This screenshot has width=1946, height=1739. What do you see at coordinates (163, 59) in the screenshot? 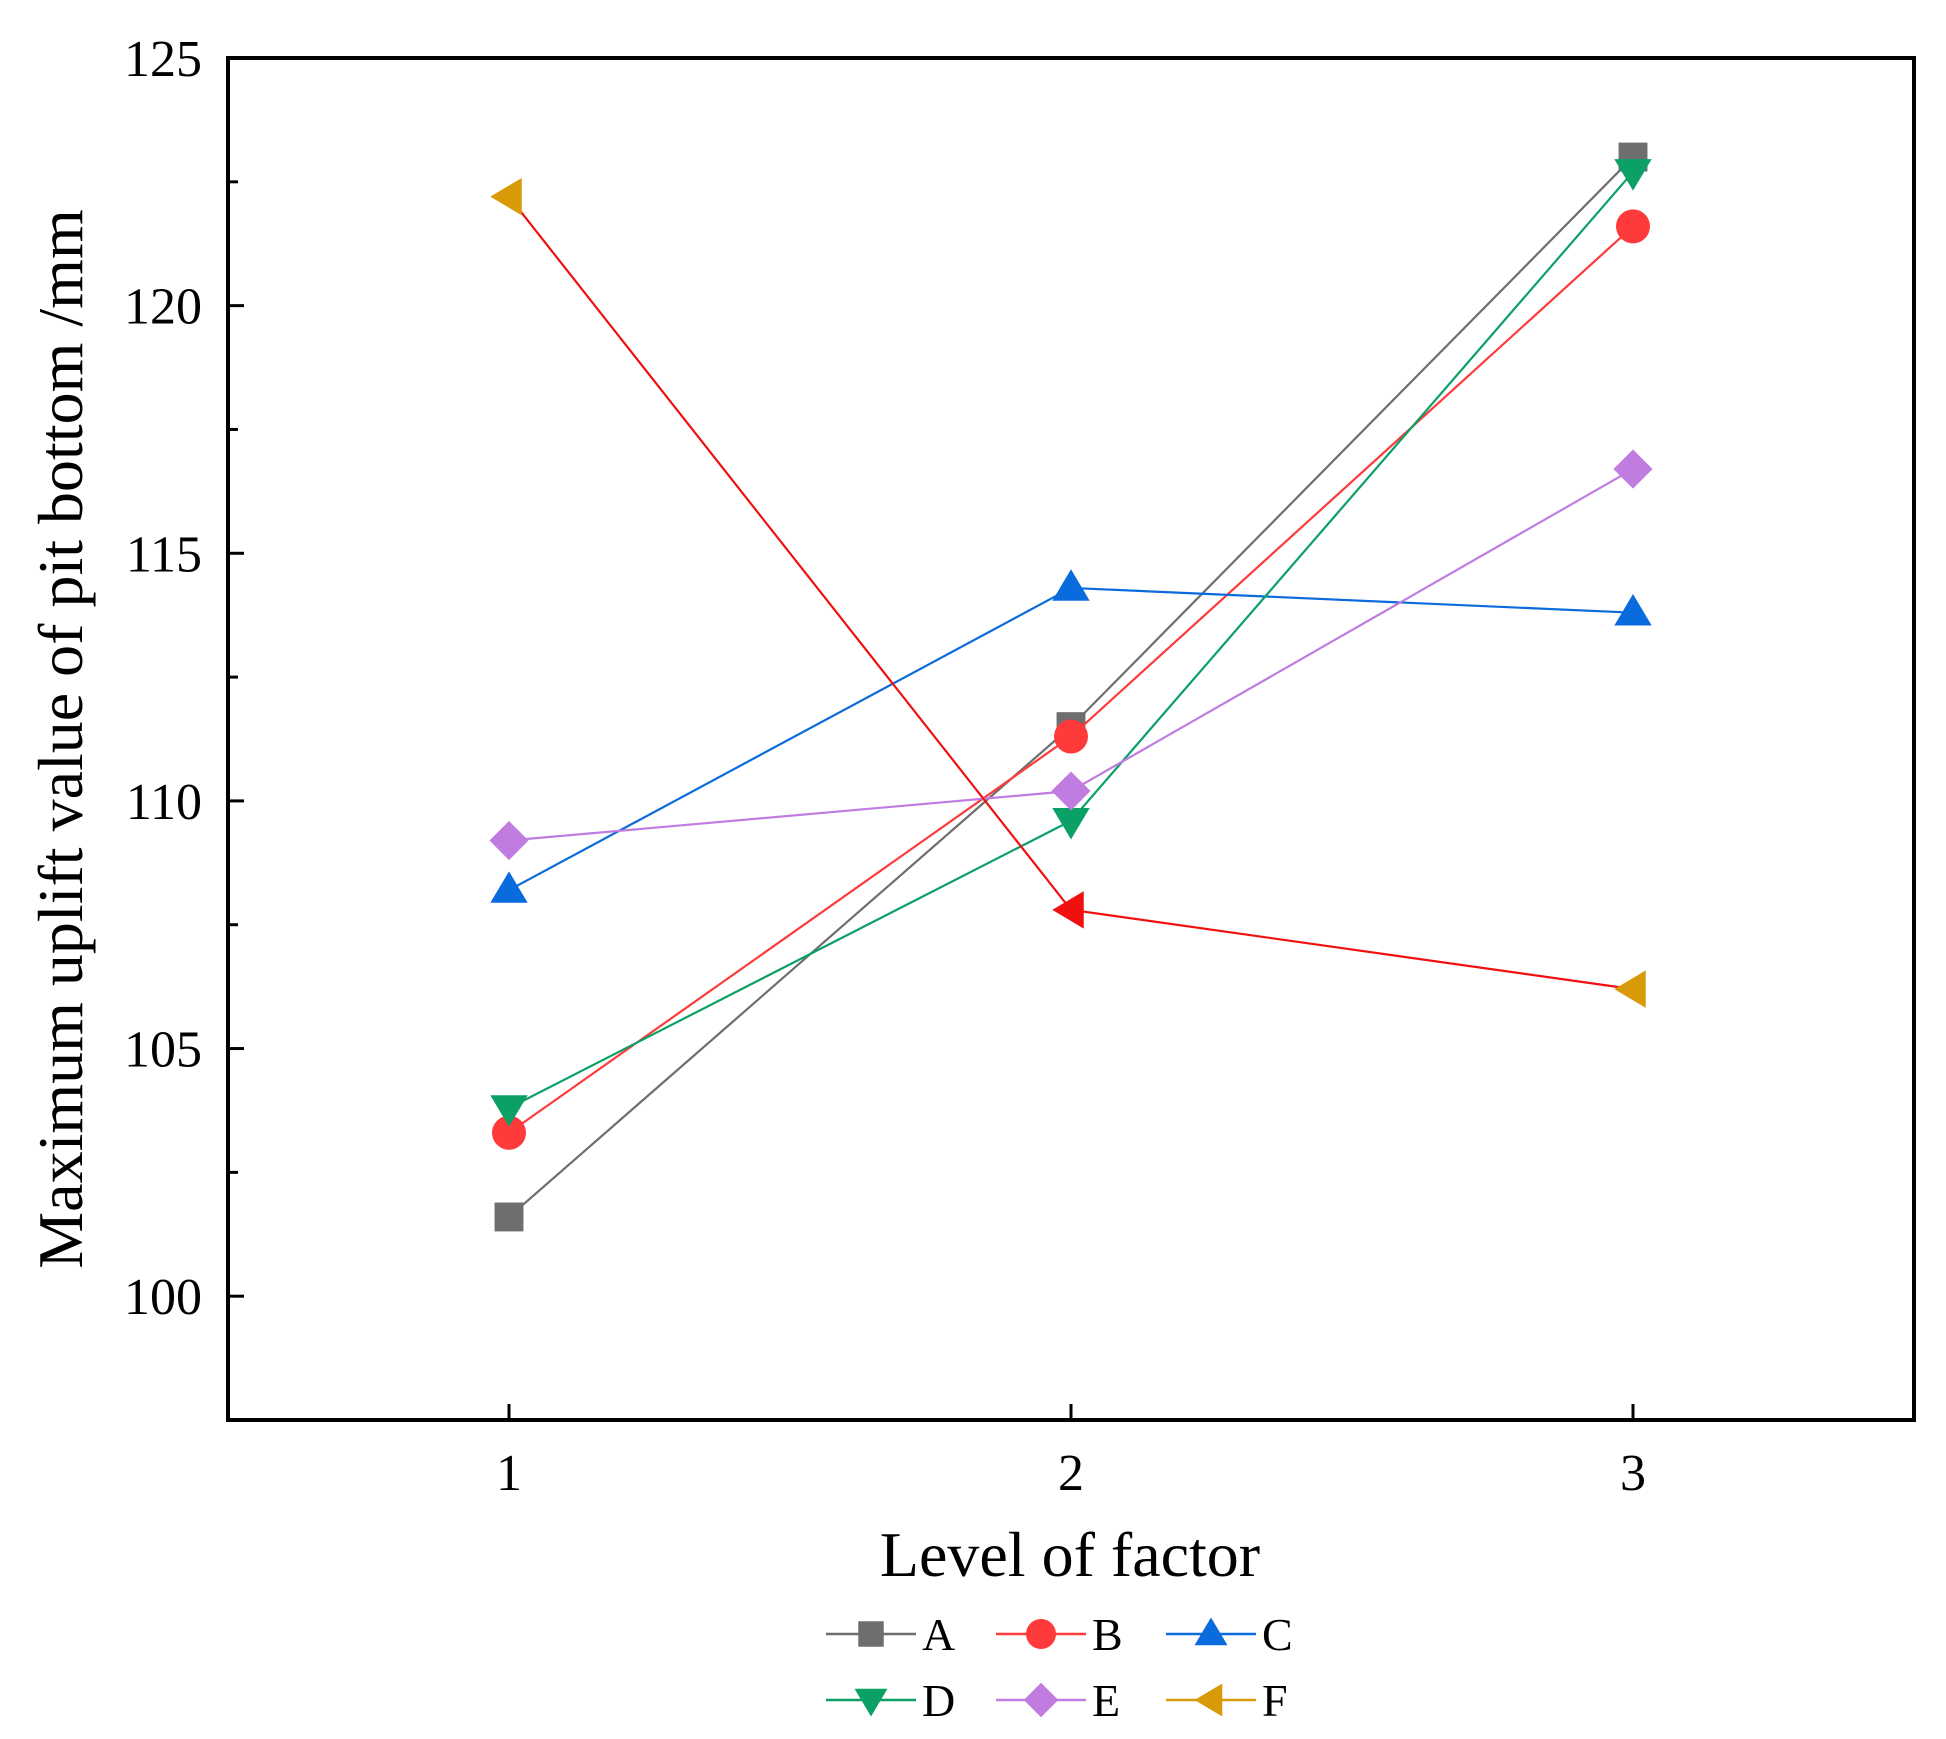
I see `y-tick-label: 125` at bounding box center [163, 59].